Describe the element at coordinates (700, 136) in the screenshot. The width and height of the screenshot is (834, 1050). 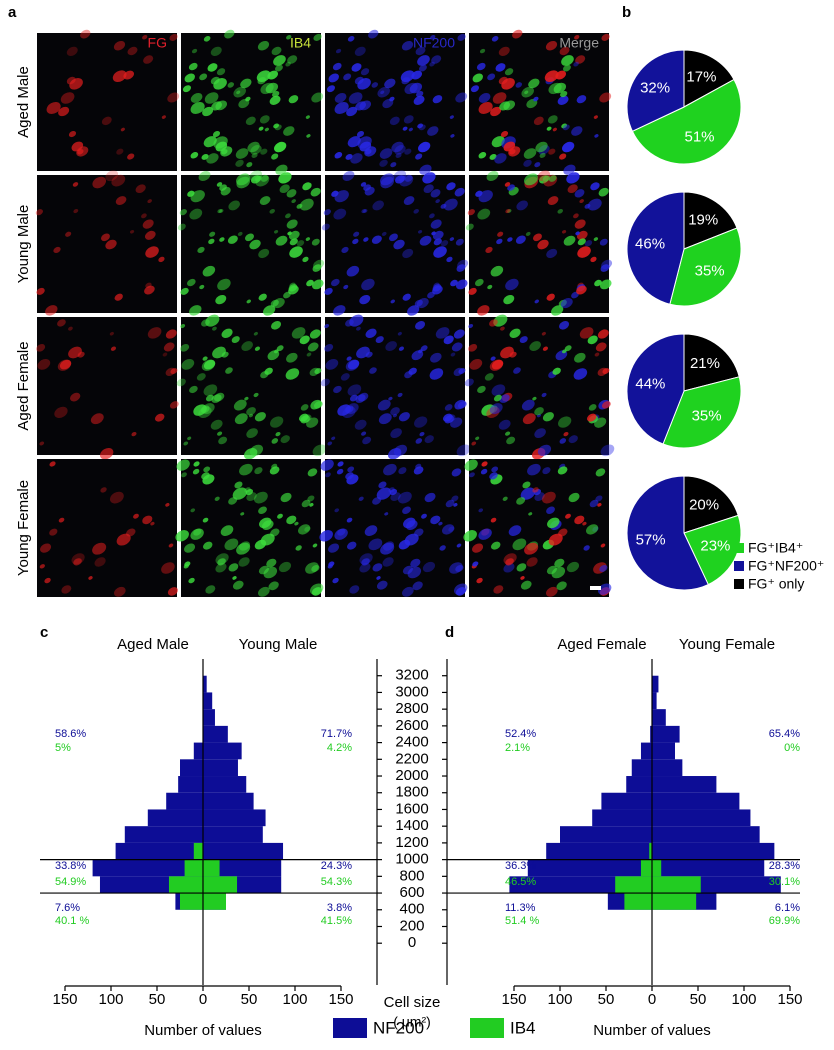
I see `pie-label: 51%` at that location.